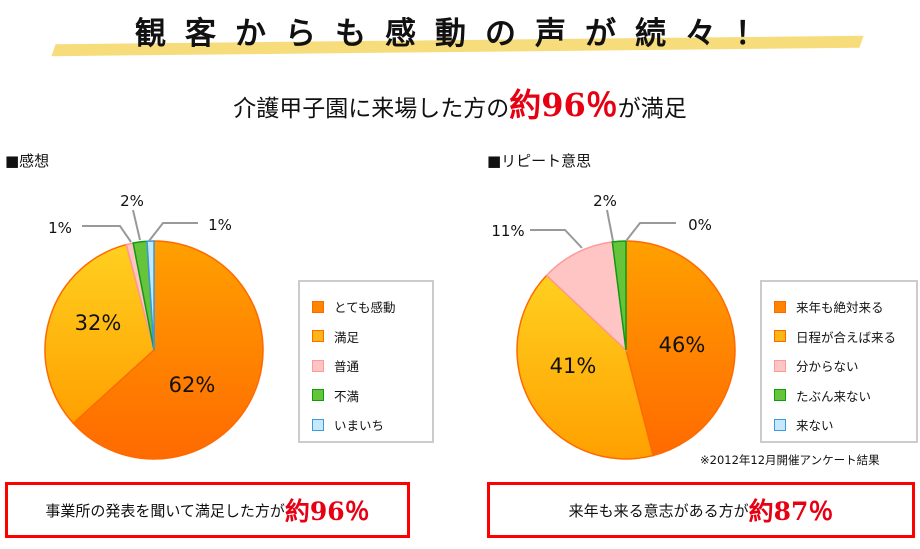 The width and height of the screenshot is (920, 549). Describe the element at coordinates (573, 366) in the screenshot. I see `data-label: 41%` at that location.